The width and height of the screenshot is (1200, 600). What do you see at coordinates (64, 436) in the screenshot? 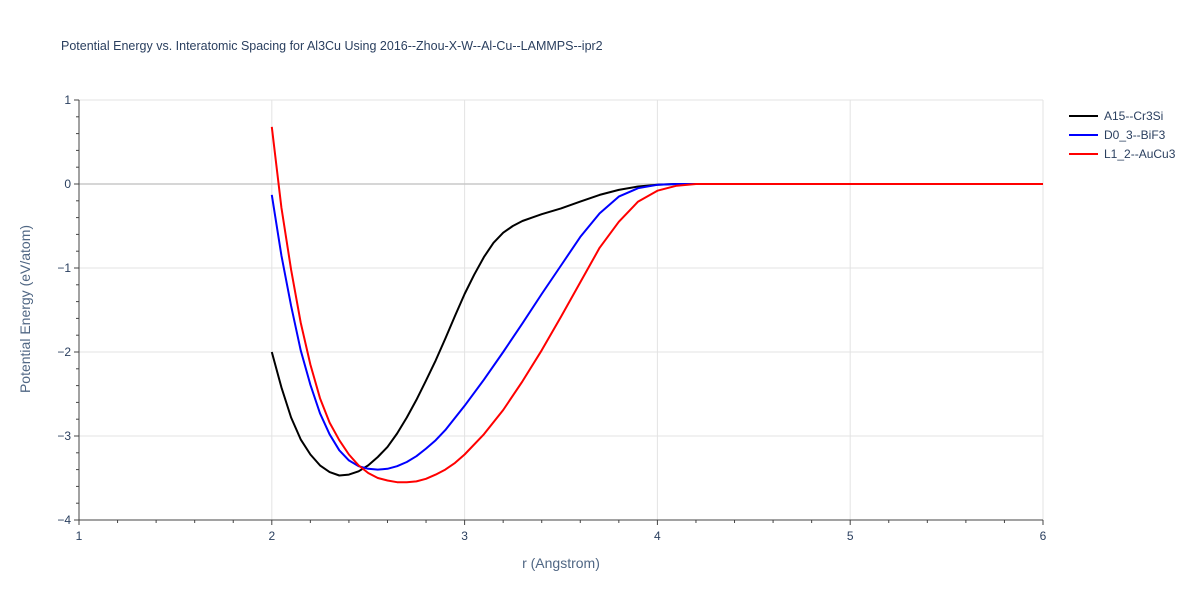
I see `y-tick-label: −3` at bounding box center [64, 436].